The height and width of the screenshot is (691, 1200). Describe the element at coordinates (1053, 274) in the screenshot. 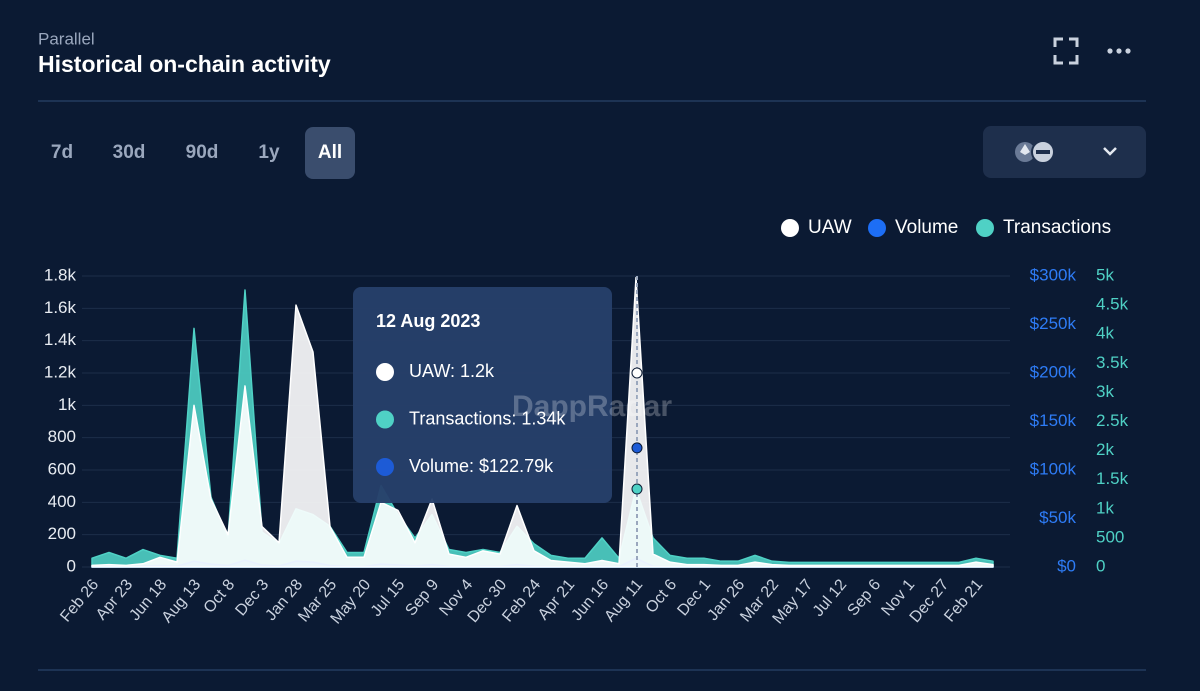

I see `y2-tick-label: $300k` at that location.